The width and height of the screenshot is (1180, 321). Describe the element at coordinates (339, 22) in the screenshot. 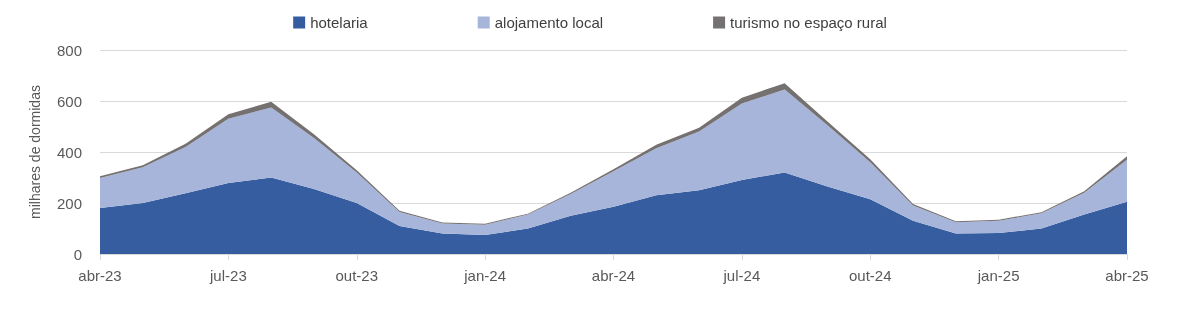

I see `legend-label: hotelaria` at that location.